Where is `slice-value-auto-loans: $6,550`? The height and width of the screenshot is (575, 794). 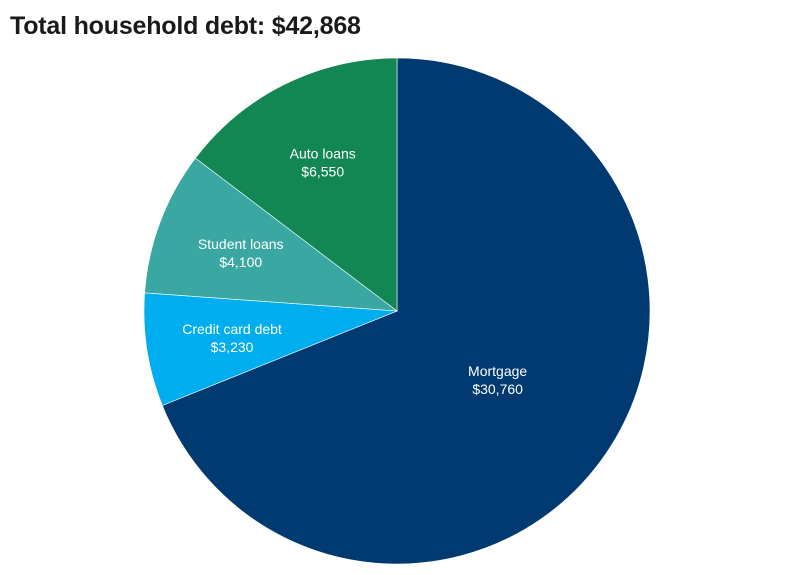
slice-value-auto-loans: $6,550 is located at coordinates (322, 171).